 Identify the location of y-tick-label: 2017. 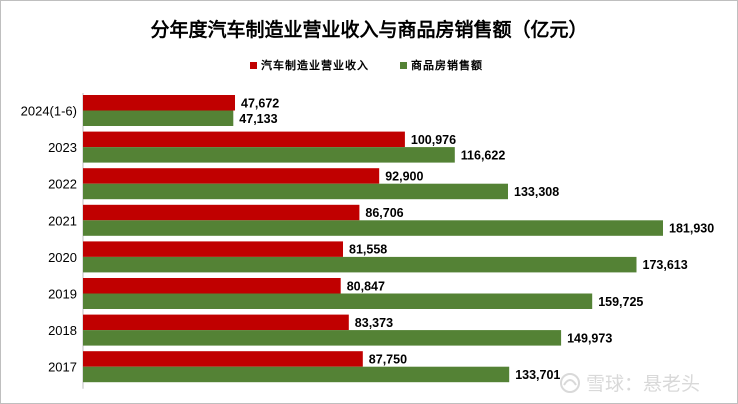
(62, 367).